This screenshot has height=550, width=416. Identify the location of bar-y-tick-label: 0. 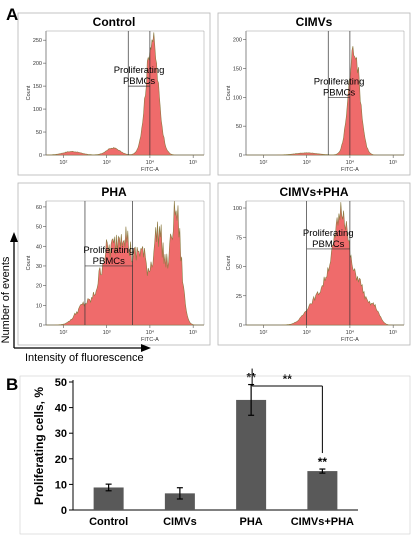
(64, 511).